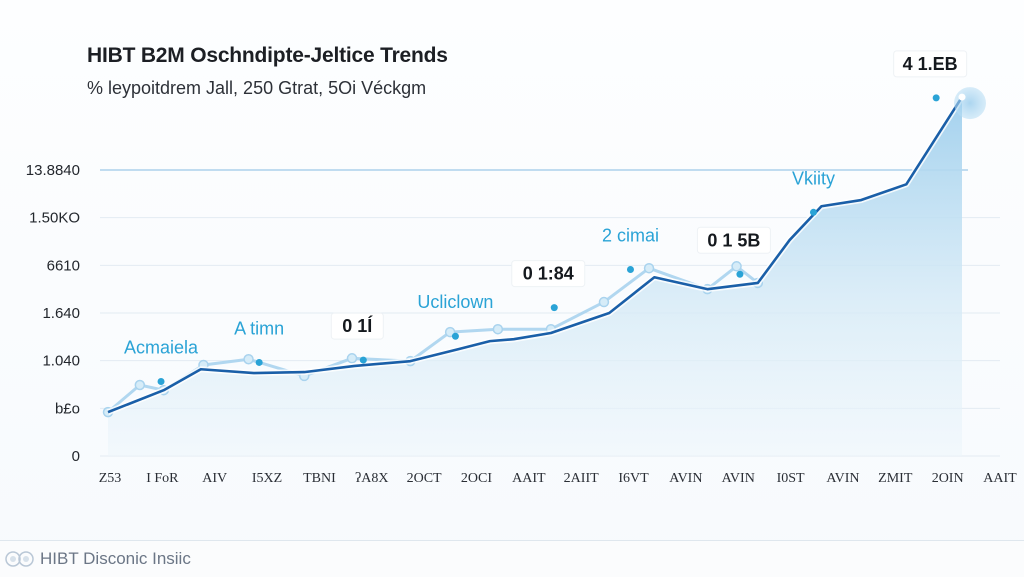 The width and height of the screenshot is (1024, 577). I want to click on y-tick-label: 1.640, so click(61, 313).